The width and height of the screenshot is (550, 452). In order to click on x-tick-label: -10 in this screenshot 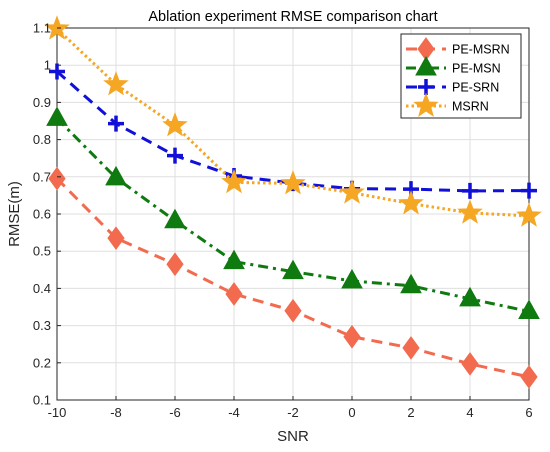, I will do `click(57, 412)`.